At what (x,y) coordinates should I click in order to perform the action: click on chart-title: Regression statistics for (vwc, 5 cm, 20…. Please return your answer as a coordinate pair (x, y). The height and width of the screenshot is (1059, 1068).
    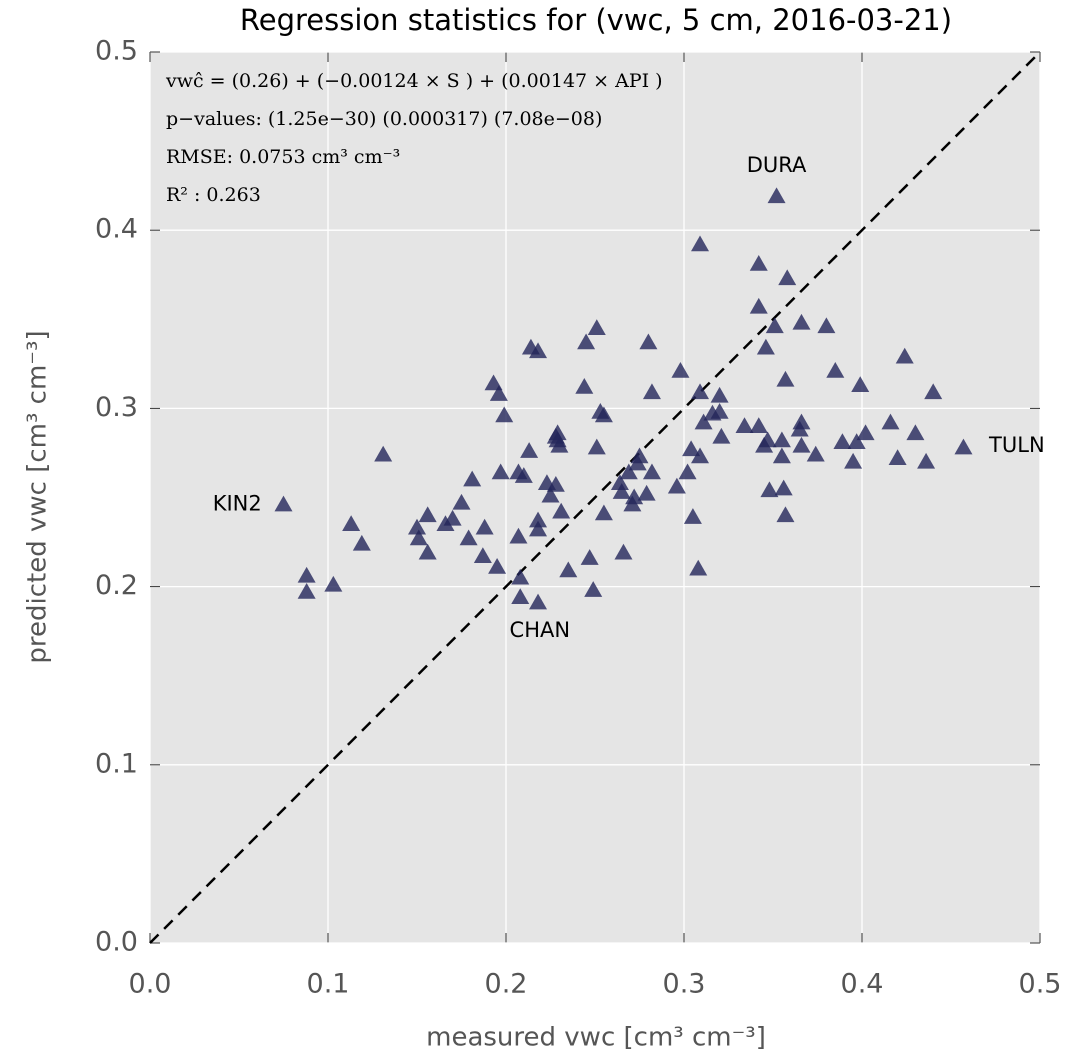
    Looking at the image, I should click on (596, 20).